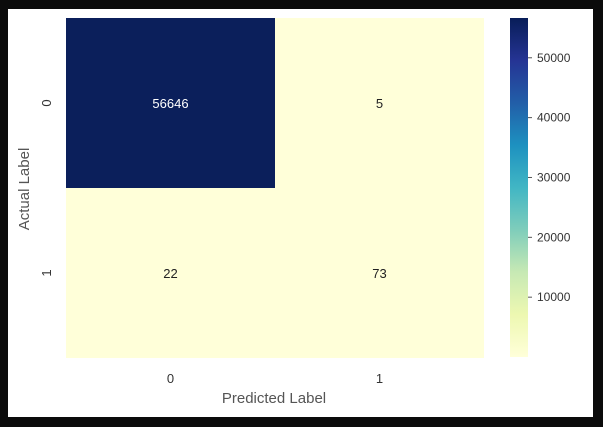 This screenshot has height=427, width=603. Describe the element at coordinates (554, 177) in the screenshot. I see `colorbar-tick-label: 30000` at that location.